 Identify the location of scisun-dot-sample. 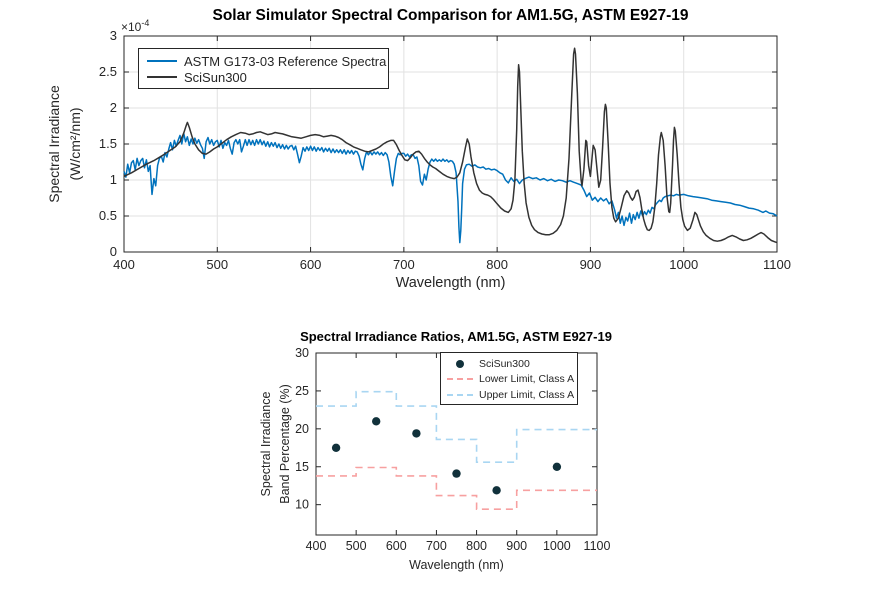
(460, 363).